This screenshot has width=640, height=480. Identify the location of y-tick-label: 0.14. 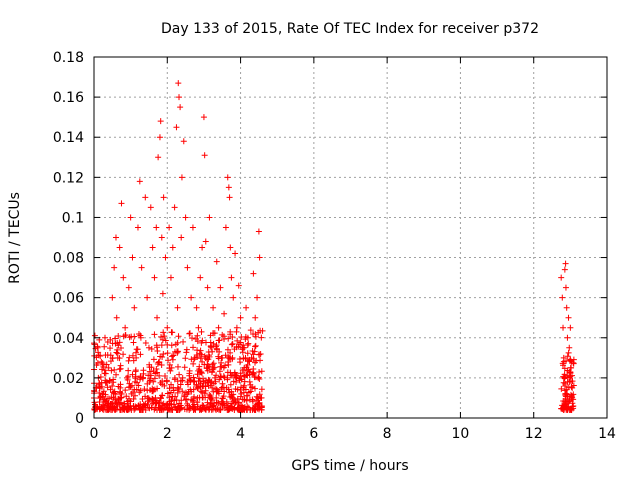
(68, 138).